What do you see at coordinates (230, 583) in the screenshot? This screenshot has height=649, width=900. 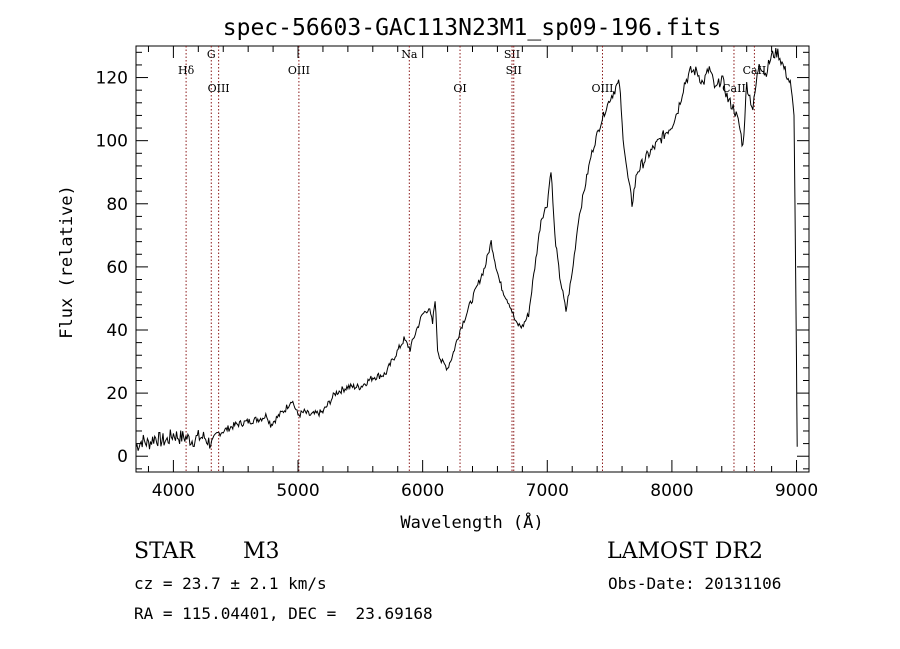 I see `redshift-velocity: cz = 23.7 ± 2.1 km/s` at bounding box center [230, 583].